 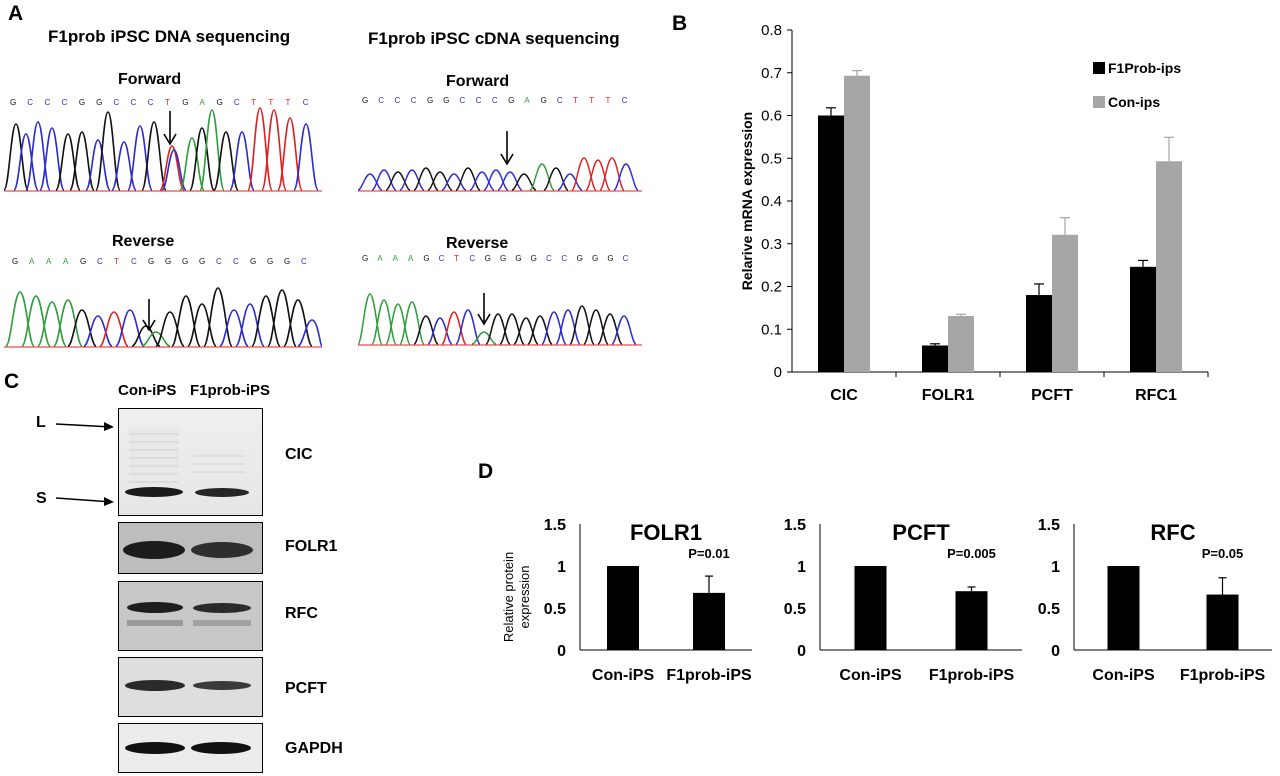 I want to click on cdna-forward-arrow-icon, so click(x=507, y=148).